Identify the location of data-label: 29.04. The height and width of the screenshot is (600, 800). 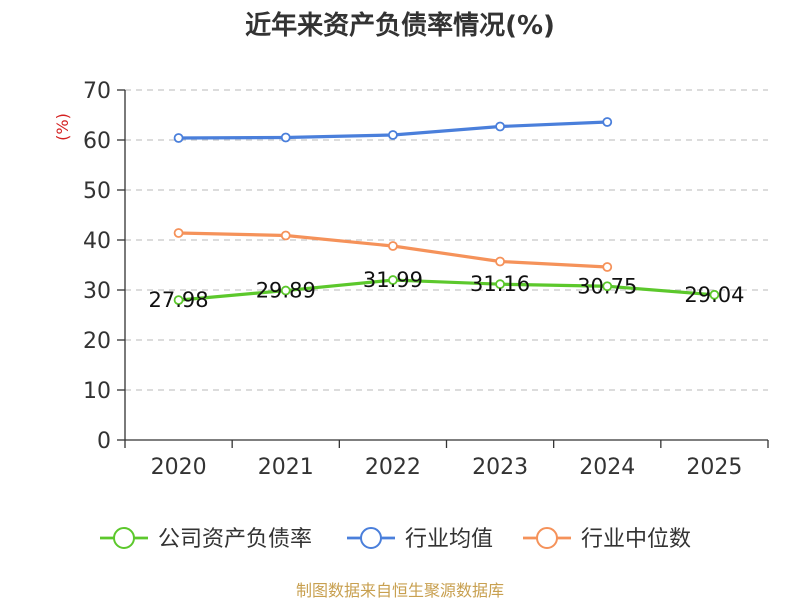
(714, 295).